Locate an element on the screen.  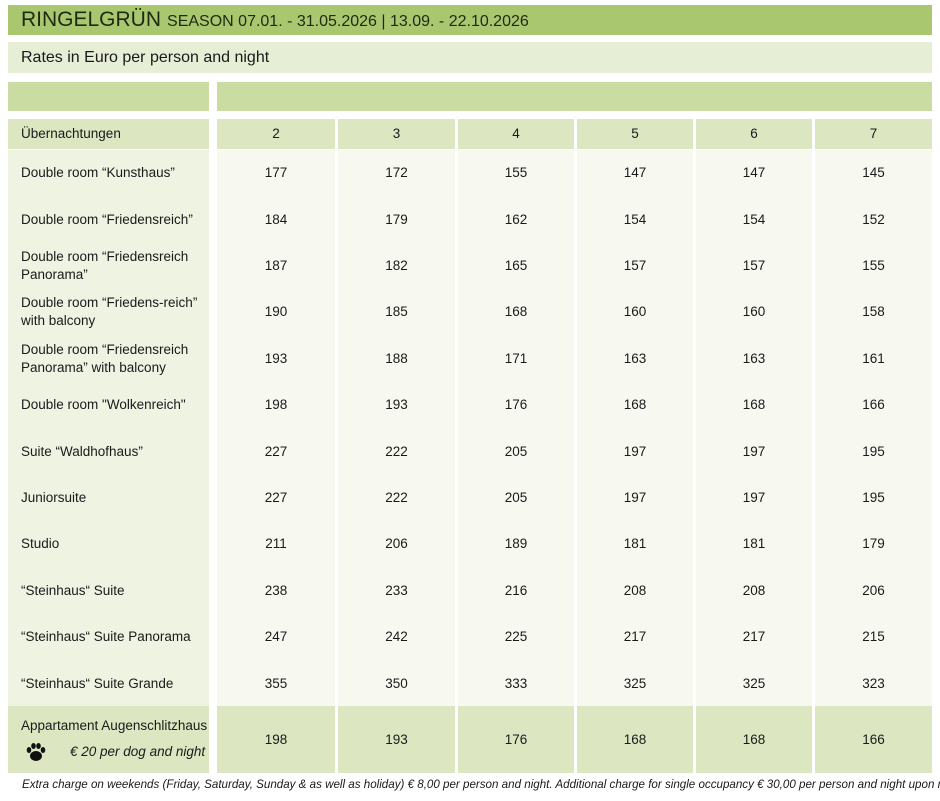
rate: 189 is located at coordinates (516, 544).